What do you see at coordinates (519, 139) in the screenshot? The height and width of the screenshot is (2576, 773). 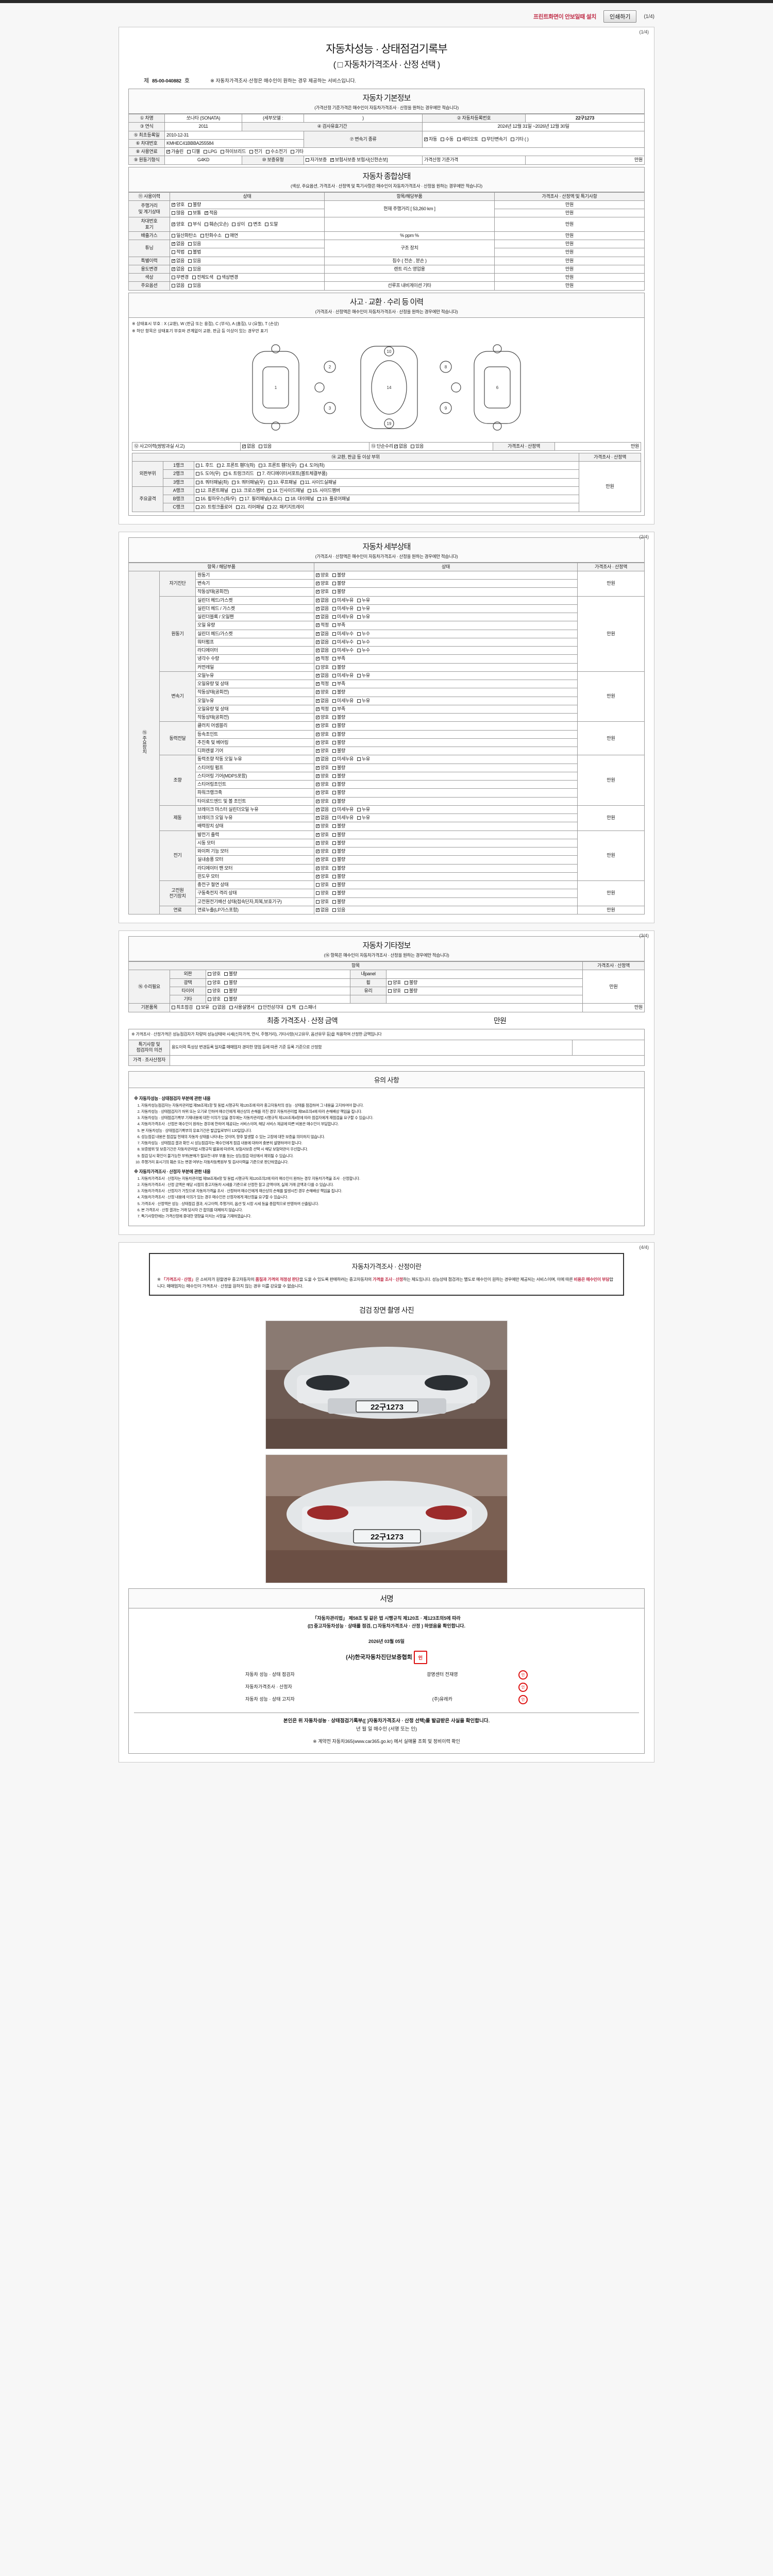 I see `option-item: 기타 ( )` at bounding box center [519, 139].